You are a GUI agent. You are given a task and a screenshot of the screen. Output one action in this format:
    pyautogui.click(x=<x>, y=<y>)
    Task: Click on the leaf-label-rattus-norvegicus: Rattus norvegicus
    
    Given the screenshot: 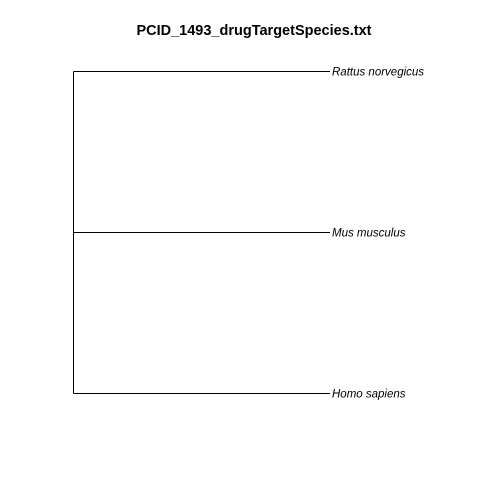 What is the action you would take?
    pyautogui.click(x=378, y=73)
    